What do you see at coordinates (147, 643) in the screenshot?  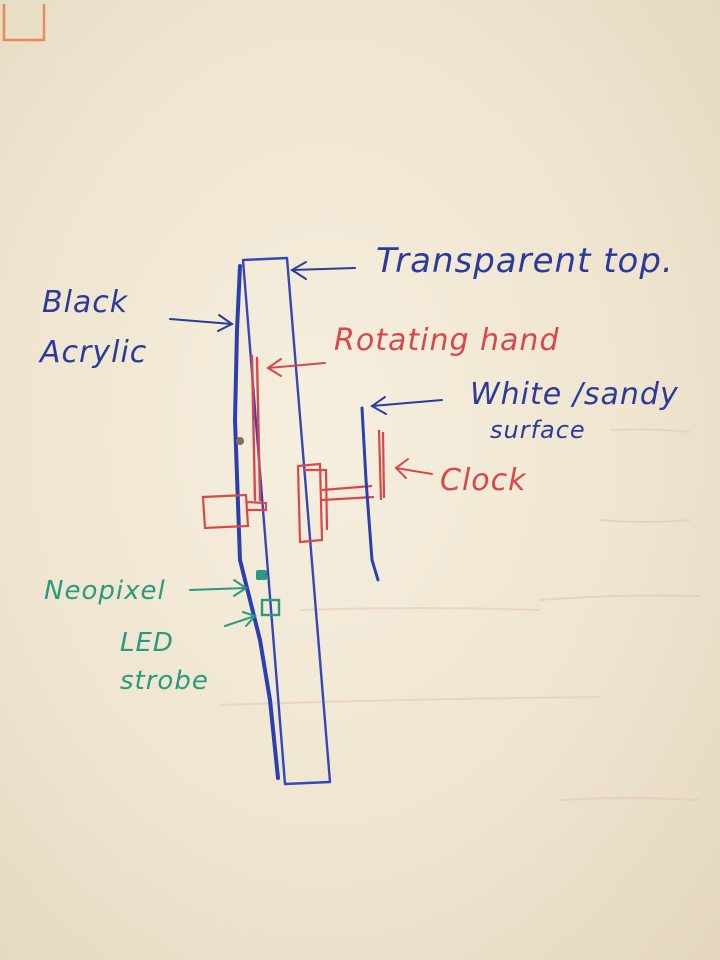 I see `label-led-strobe-line1: LED` at bounding box center [147, 643].